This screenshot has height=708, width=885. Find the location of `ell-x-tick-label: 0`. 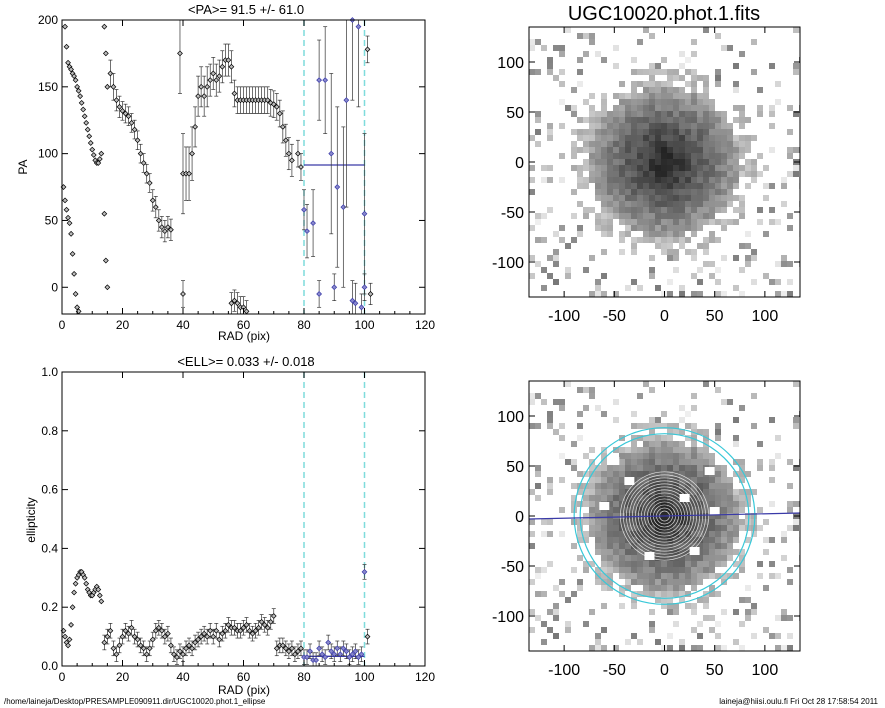

ell-x-tick-label: 0 is located at coordinates (62, 677).